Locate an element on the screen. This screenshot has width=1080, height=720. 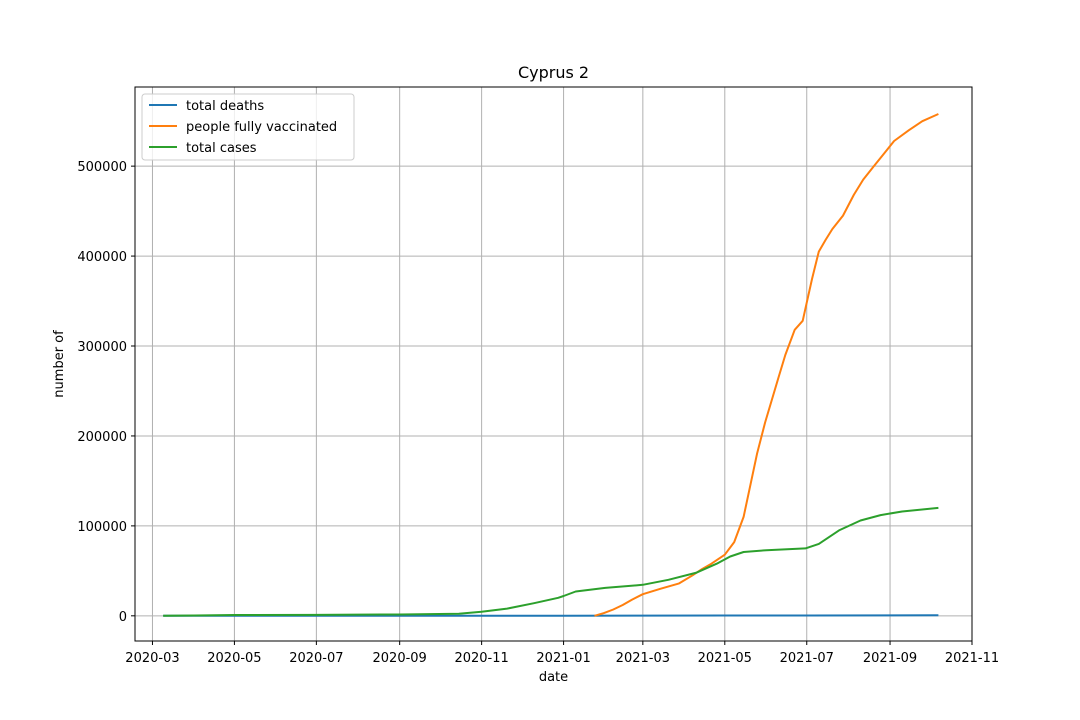
x-tick-label: 2020-09 is located at coordinates (400, 658).